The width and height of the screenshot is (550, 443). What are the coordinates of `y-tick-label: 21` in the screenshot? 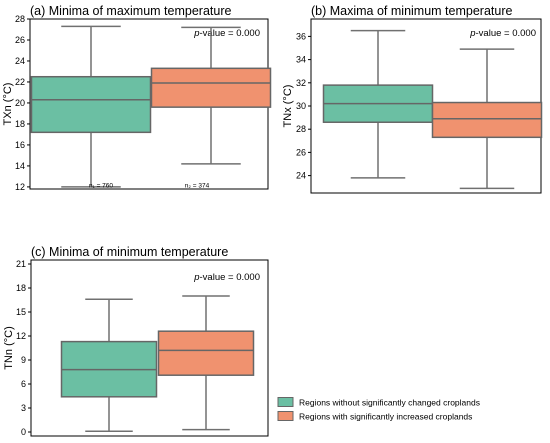 It's located at (21, 264).